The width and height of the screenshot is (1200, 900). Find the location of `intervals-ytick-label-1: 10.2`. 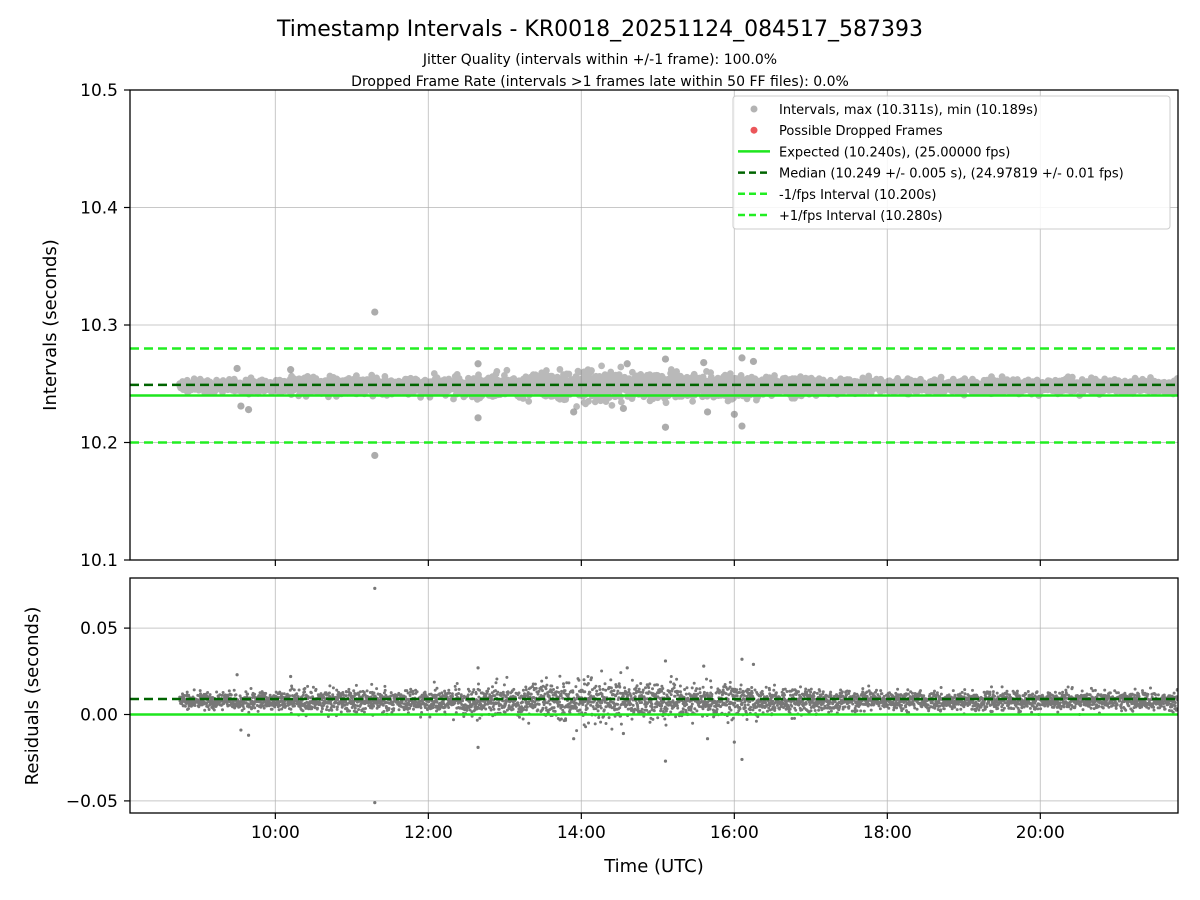

intervals-ytick-label-1: 10.2 is located at coordinates (99, 444).